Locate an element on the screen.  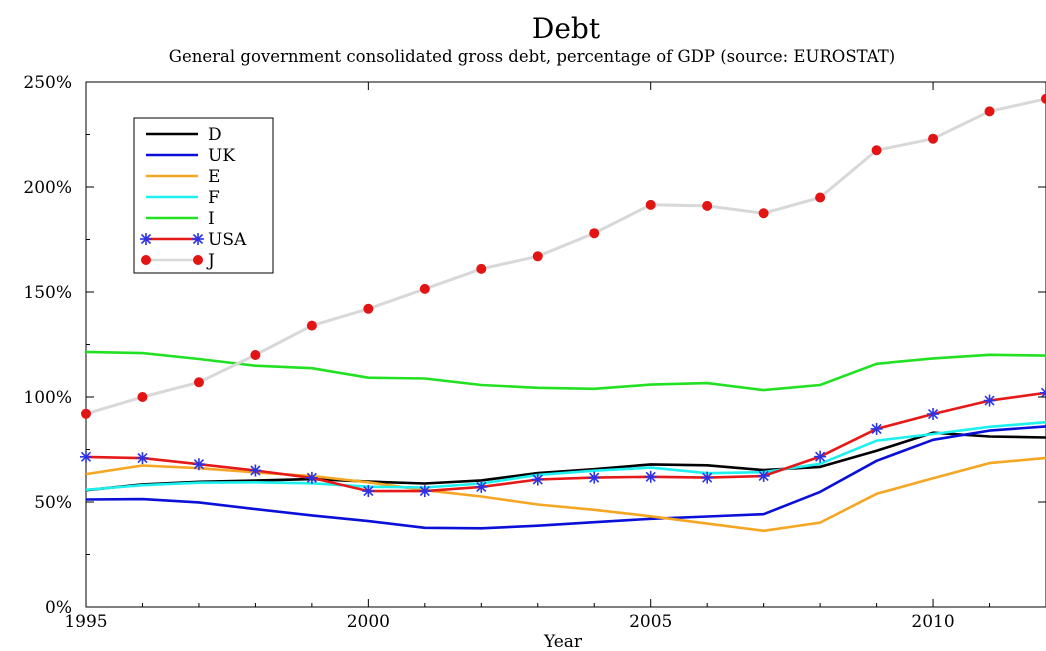
x-tick-label: 1995 is located at coordinates (85, 622).